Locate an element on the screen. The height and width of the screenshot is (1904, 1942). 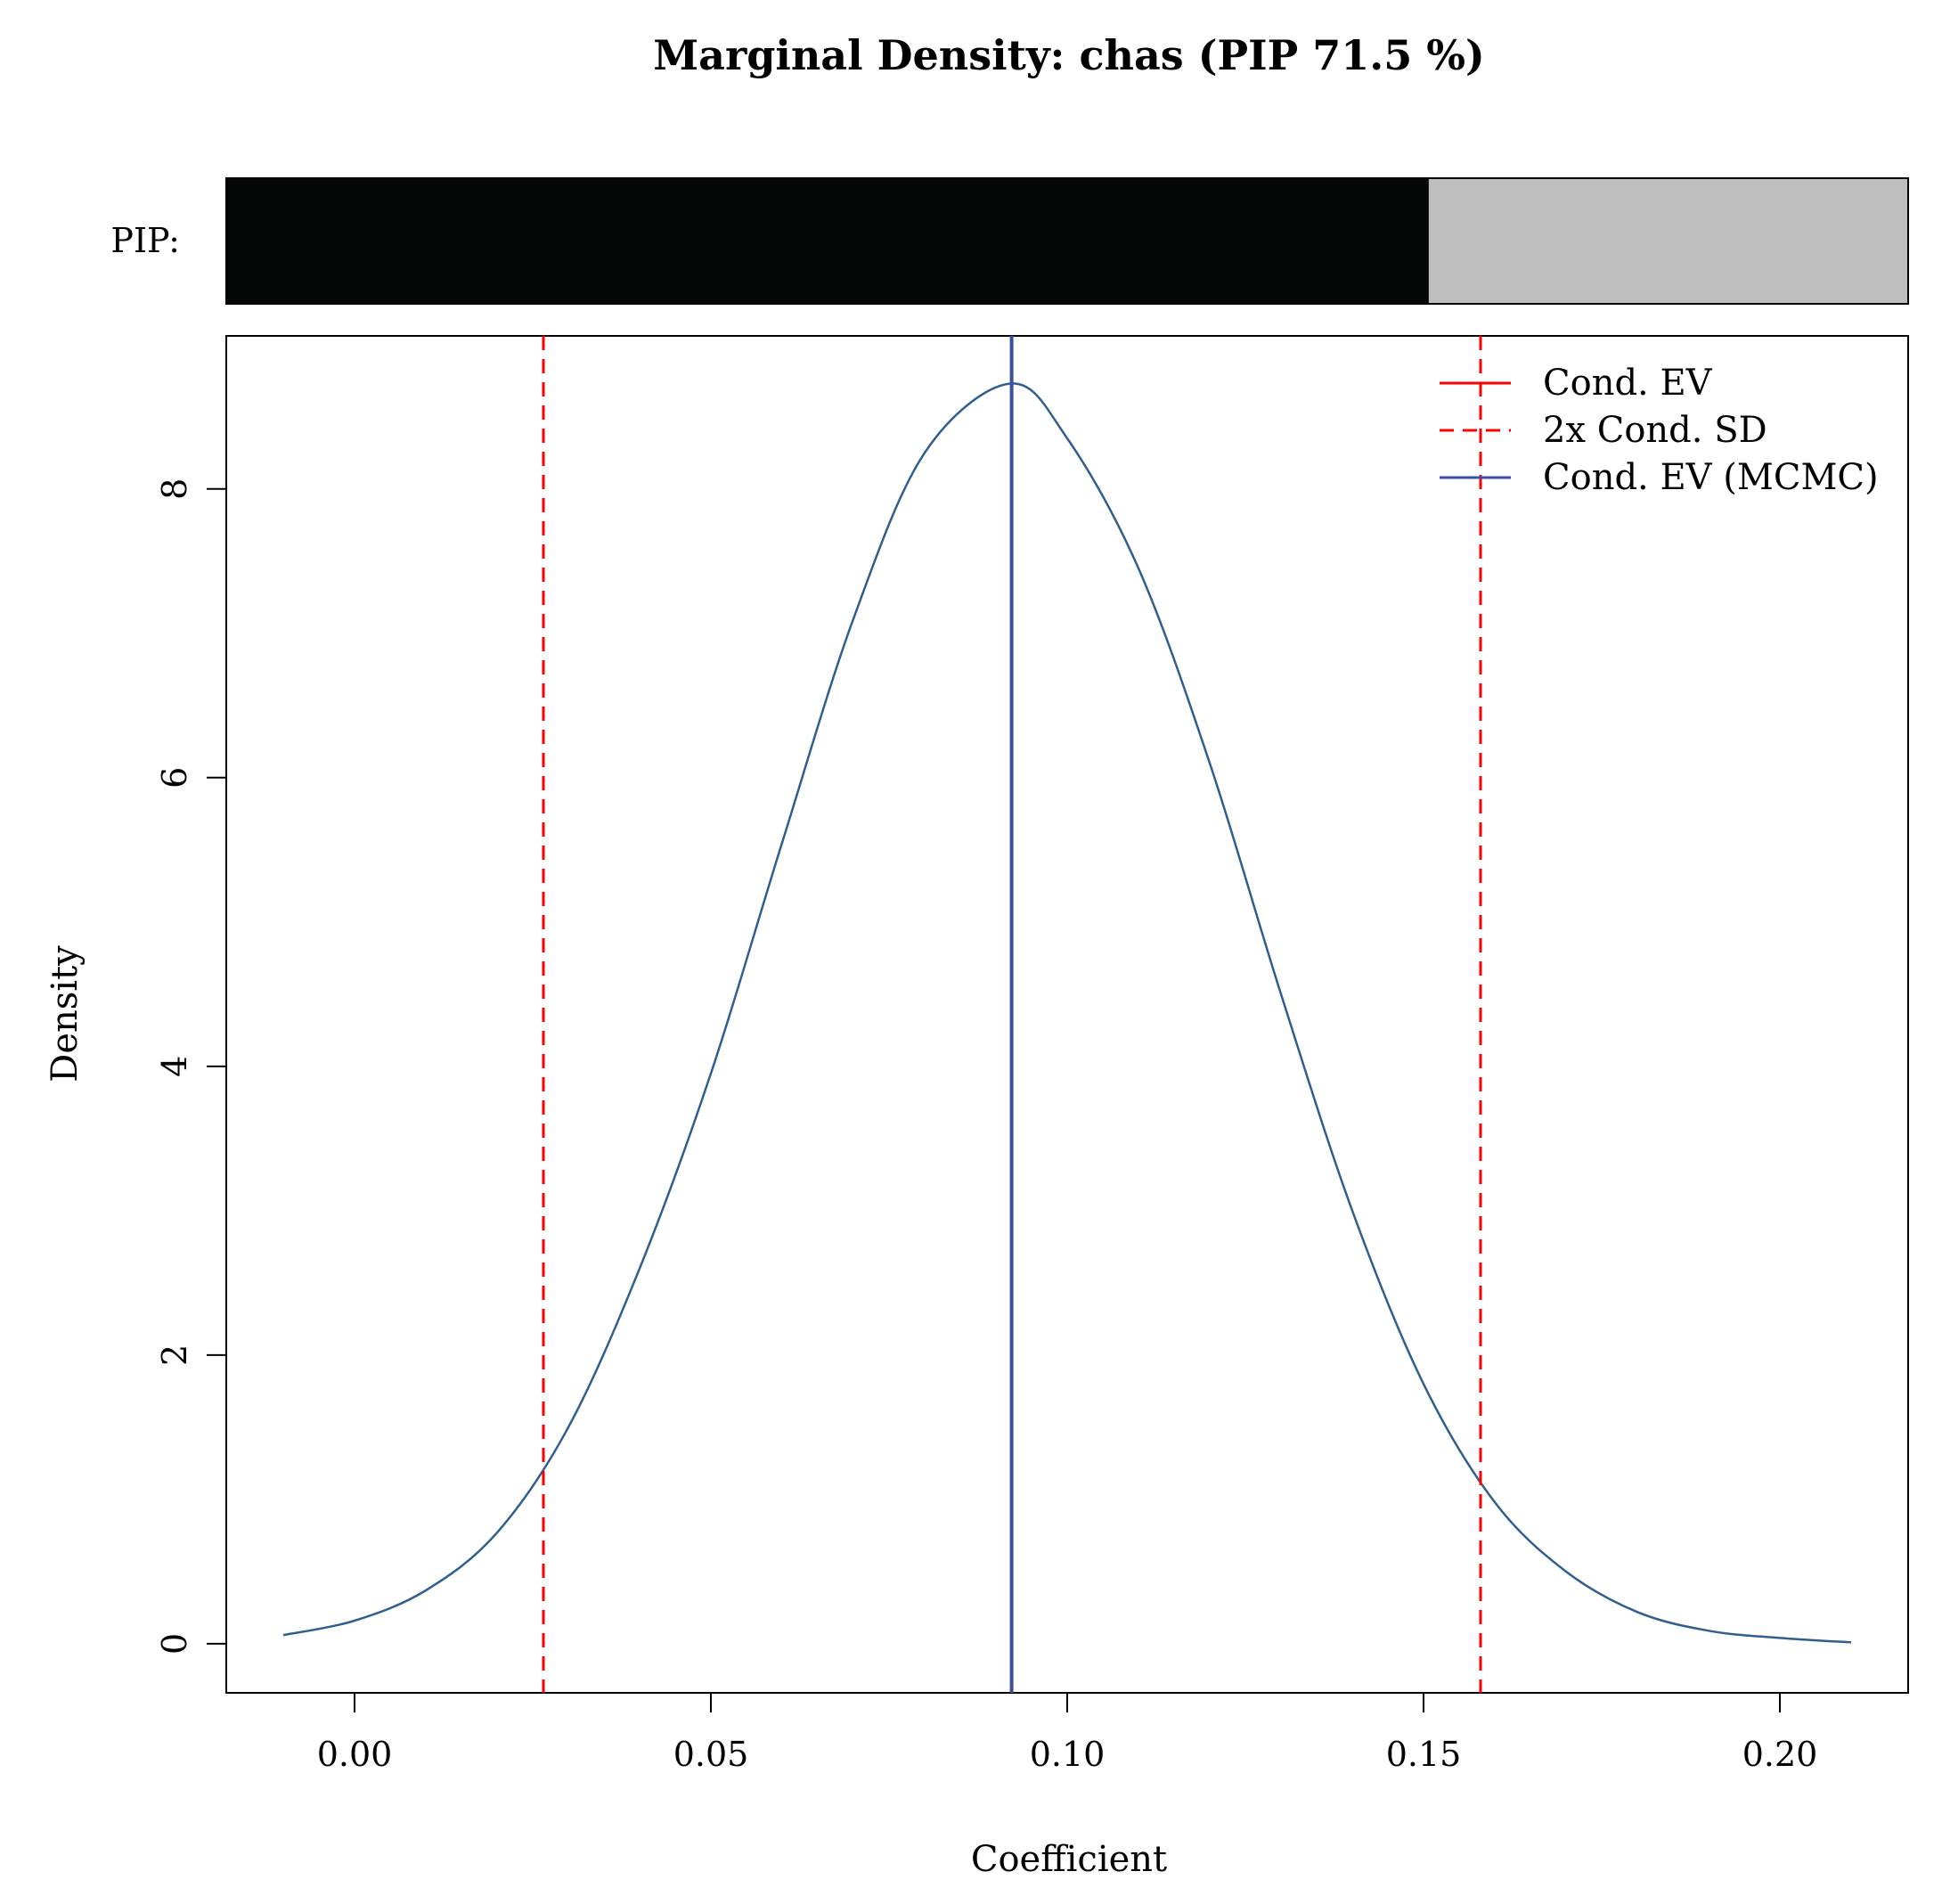
x-tick-label: 0.15 is located at coordinates (1424, 1754).